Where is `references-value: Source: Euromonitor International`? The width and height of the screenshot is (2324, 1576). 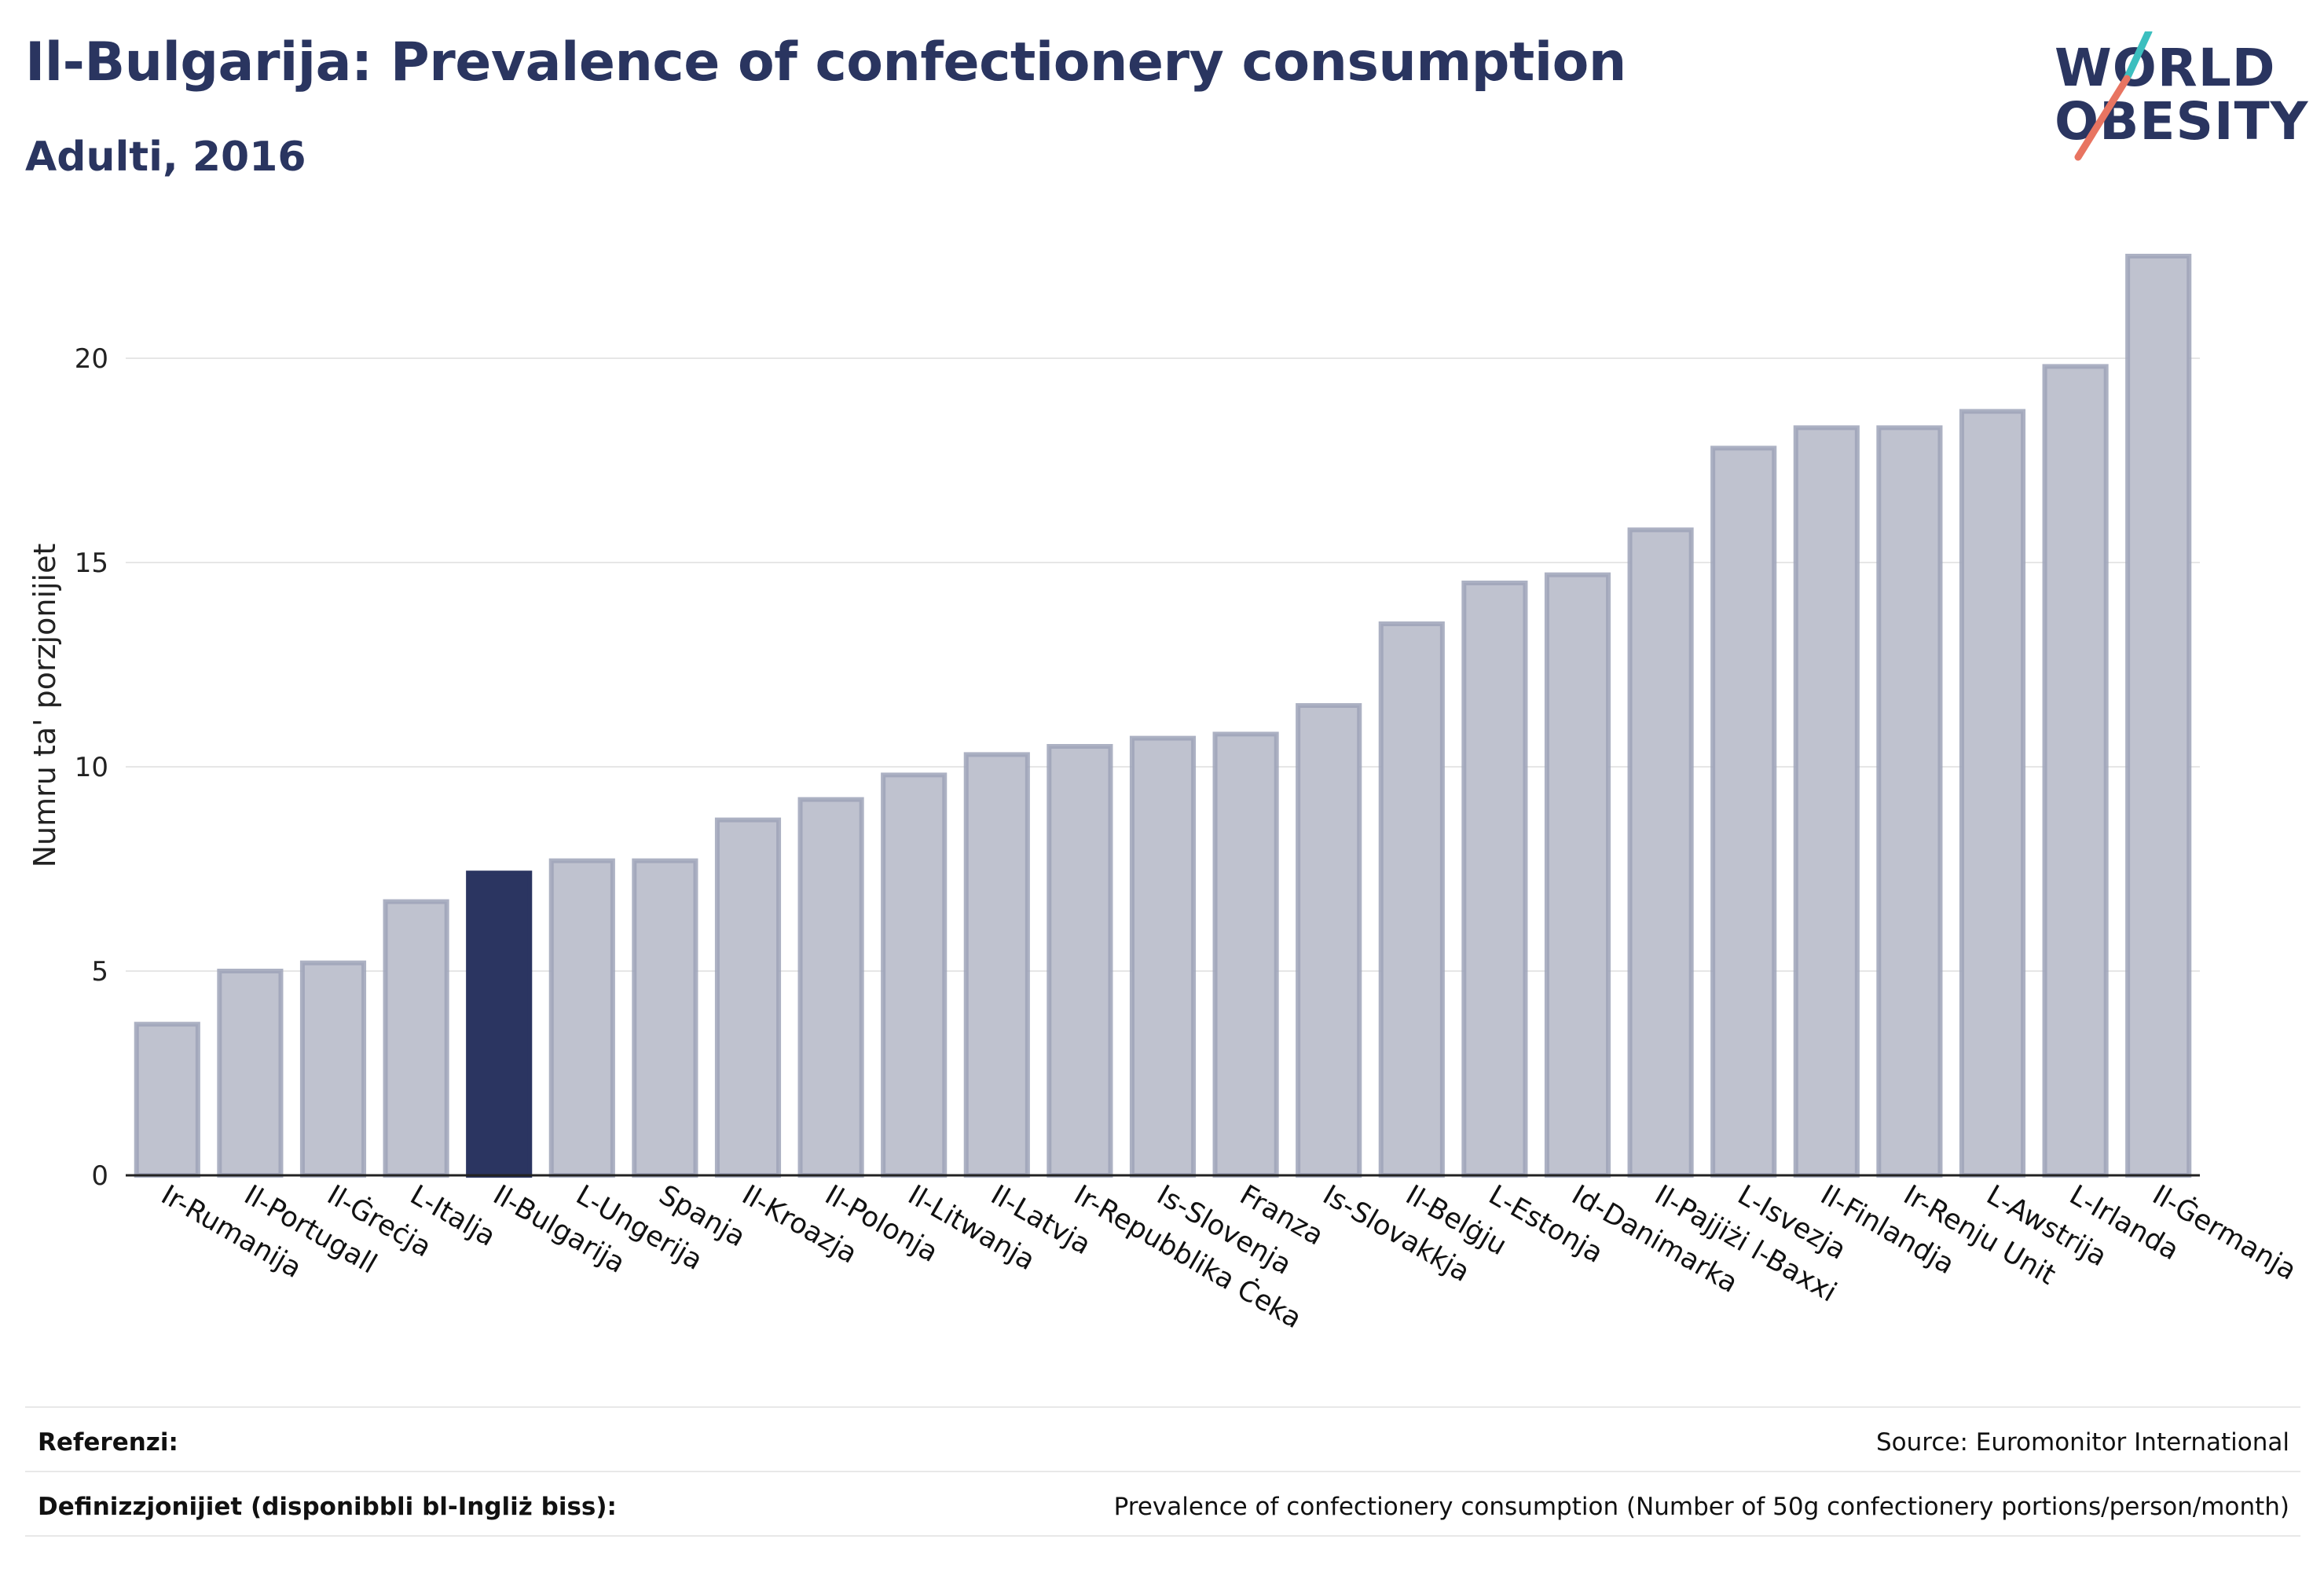
references-value: Source: Euromonitor International is located at coordinates (2082, 1442).